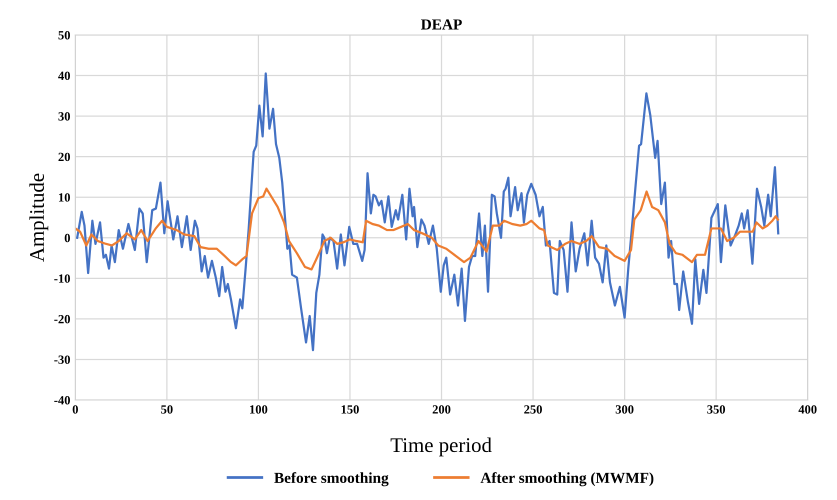 The height and width of the screenshot is (500, 837). Describe the element at coordinates (67, 238) in the screenshot. I see `y-tick-label: 0` at that location.